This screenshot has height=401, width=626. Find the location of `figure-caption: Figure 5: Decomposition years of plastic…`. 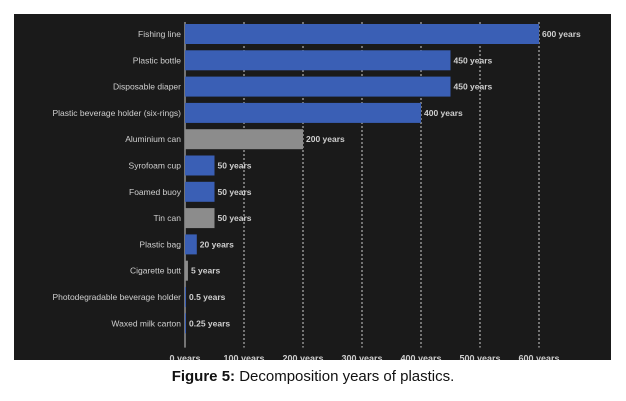

figure-caption: Figure 5: Decomposition years of plastic… is located at coordinates (313, 376).